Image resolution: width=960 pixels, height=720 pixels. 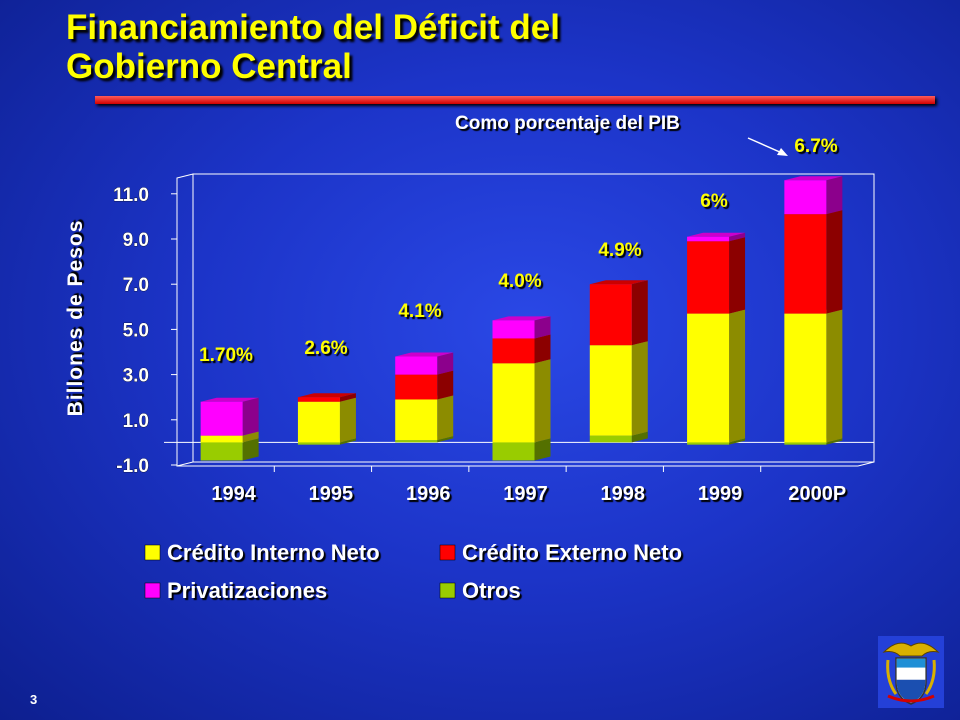 What do you see at coordinates (428, 494) in the screenshot?
I see `x-tick-label: 1996` at bounding box center [428, 494].